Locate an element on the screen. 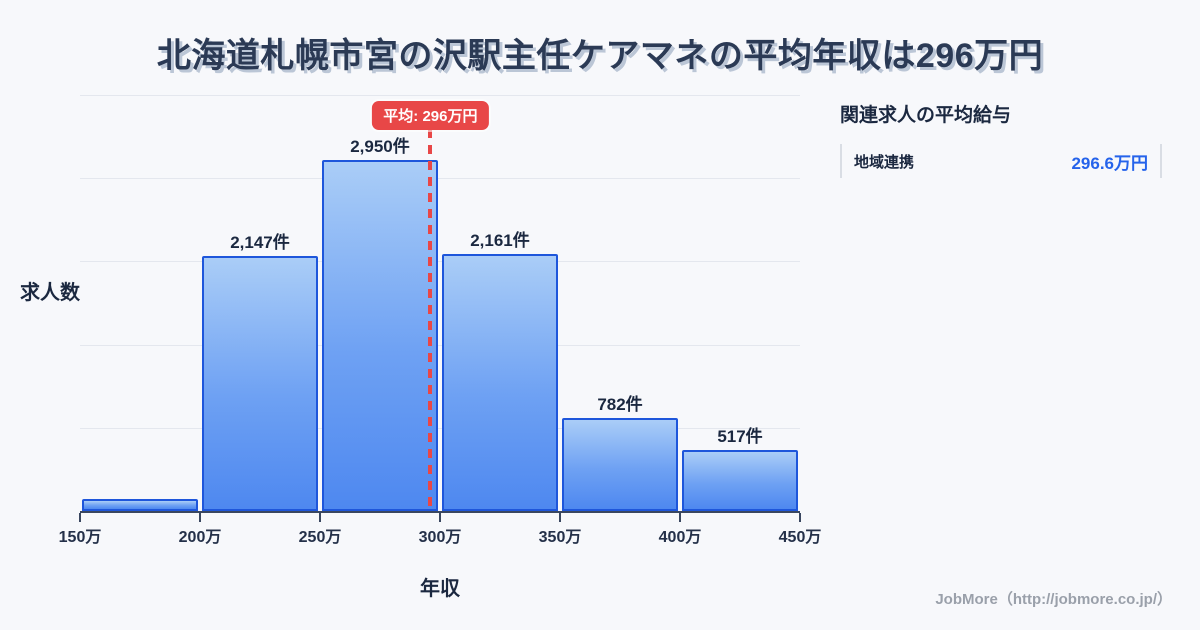 This screenshot has height=630, width=1200. related-job-value: 296.6万円 is located at coordinates (1109, 163).